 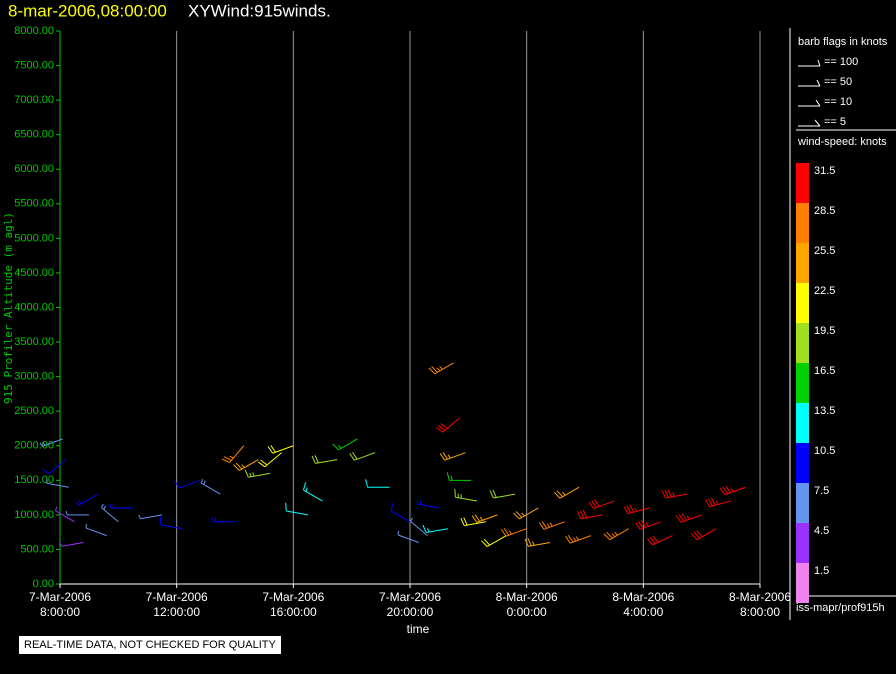 I want to click on colorbar-label: 25.5, so click(x=824, y=251).